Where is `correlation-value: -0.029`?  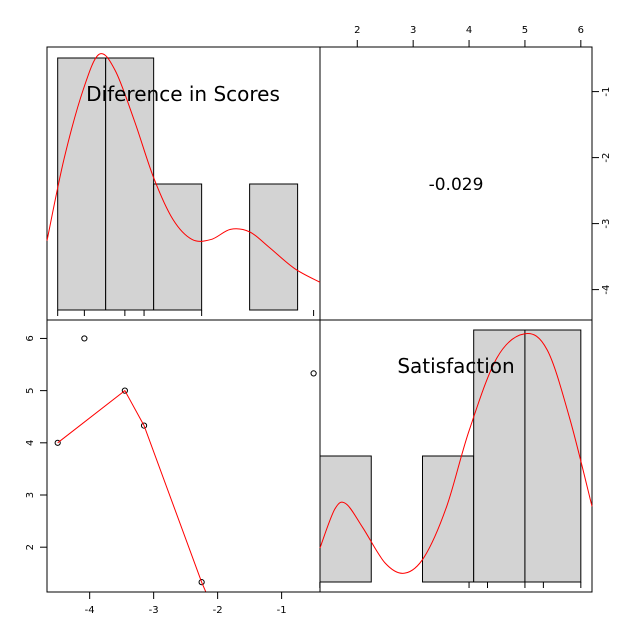 correlation-value: -0.029 is located at coordinates (456, 185).